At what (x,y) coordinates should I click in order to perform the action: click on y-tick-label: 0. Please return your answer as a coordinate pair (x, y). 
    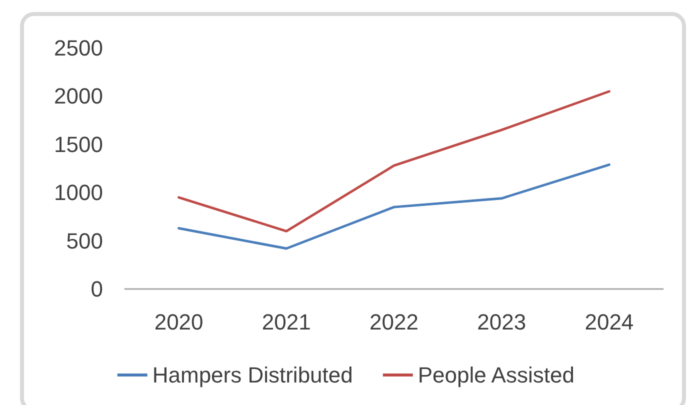
    Looking at the image, I should click on (96, 289).